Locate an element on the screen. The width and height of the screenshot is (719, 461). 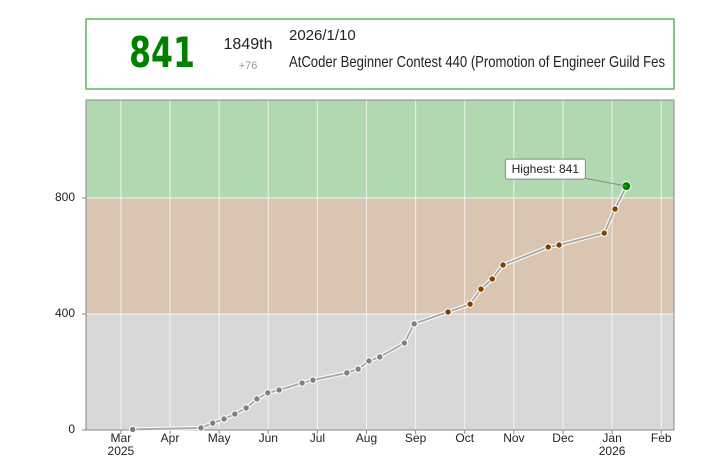
rank: 1849th is located at coordinates (248, 44).